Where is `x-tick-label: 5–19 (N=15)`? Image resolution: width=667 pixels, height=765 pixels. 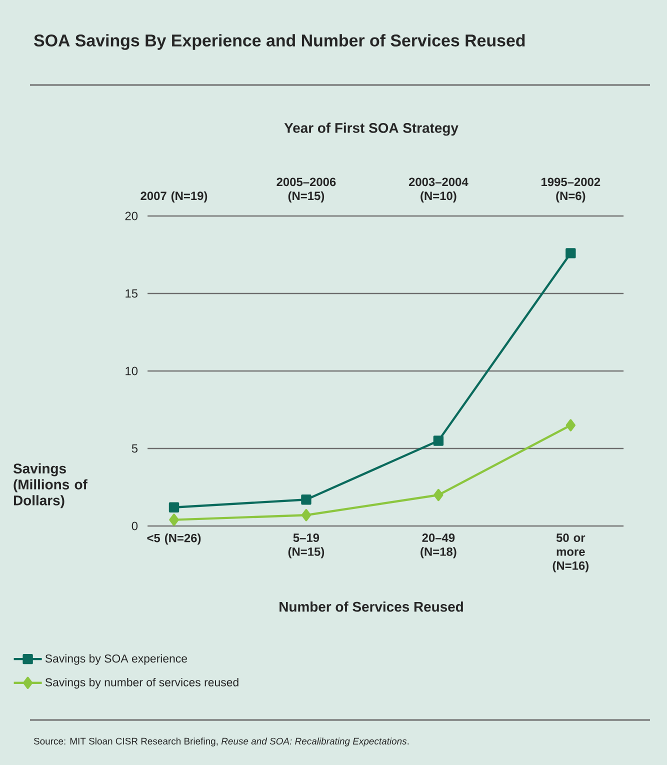
x-tick-label: 5–19 (N=15) is located at coordinates (306, 546).